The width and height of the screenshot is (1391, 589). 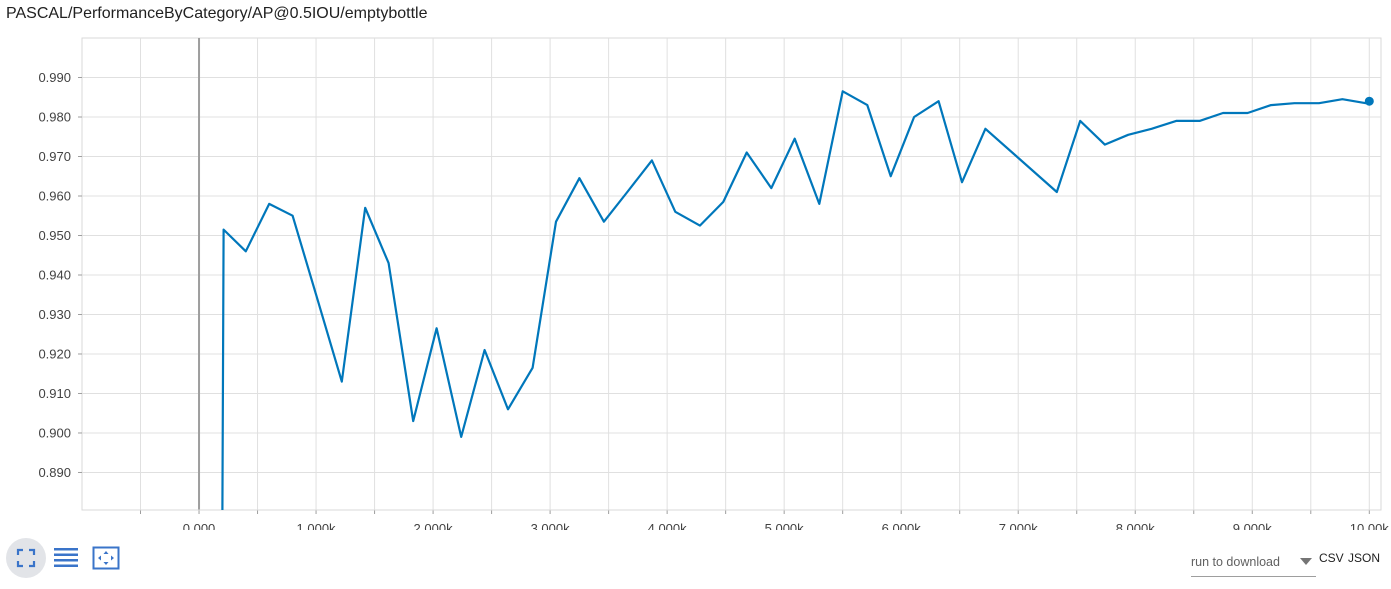 I want to click on y-tick-label: 0.890, so click(x=54, y=472).